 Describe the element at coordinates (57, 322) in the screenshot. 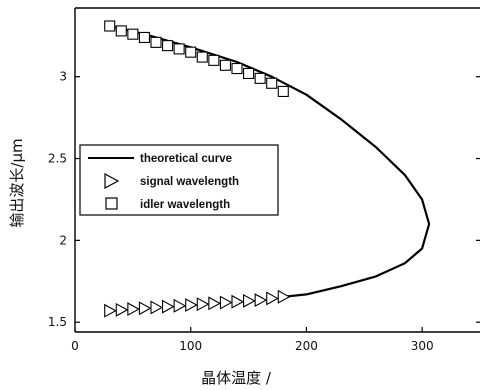

I see `y-tick-label: 1.5` at that location.